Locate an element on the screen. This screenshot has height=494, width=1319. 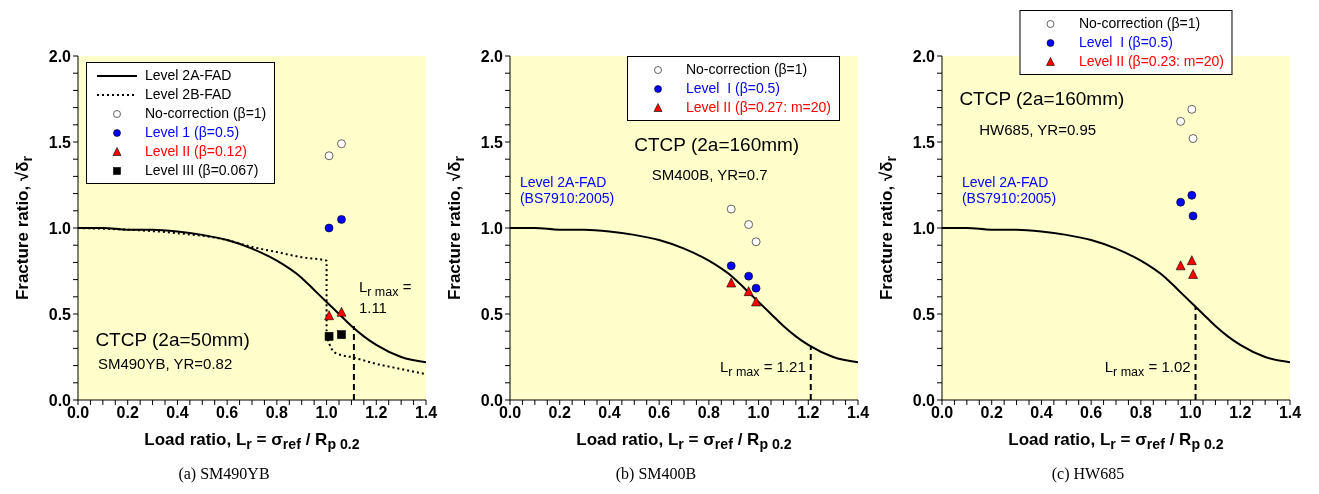
legend-label: Level 2A-FAD is located at coordinates (188, 75).